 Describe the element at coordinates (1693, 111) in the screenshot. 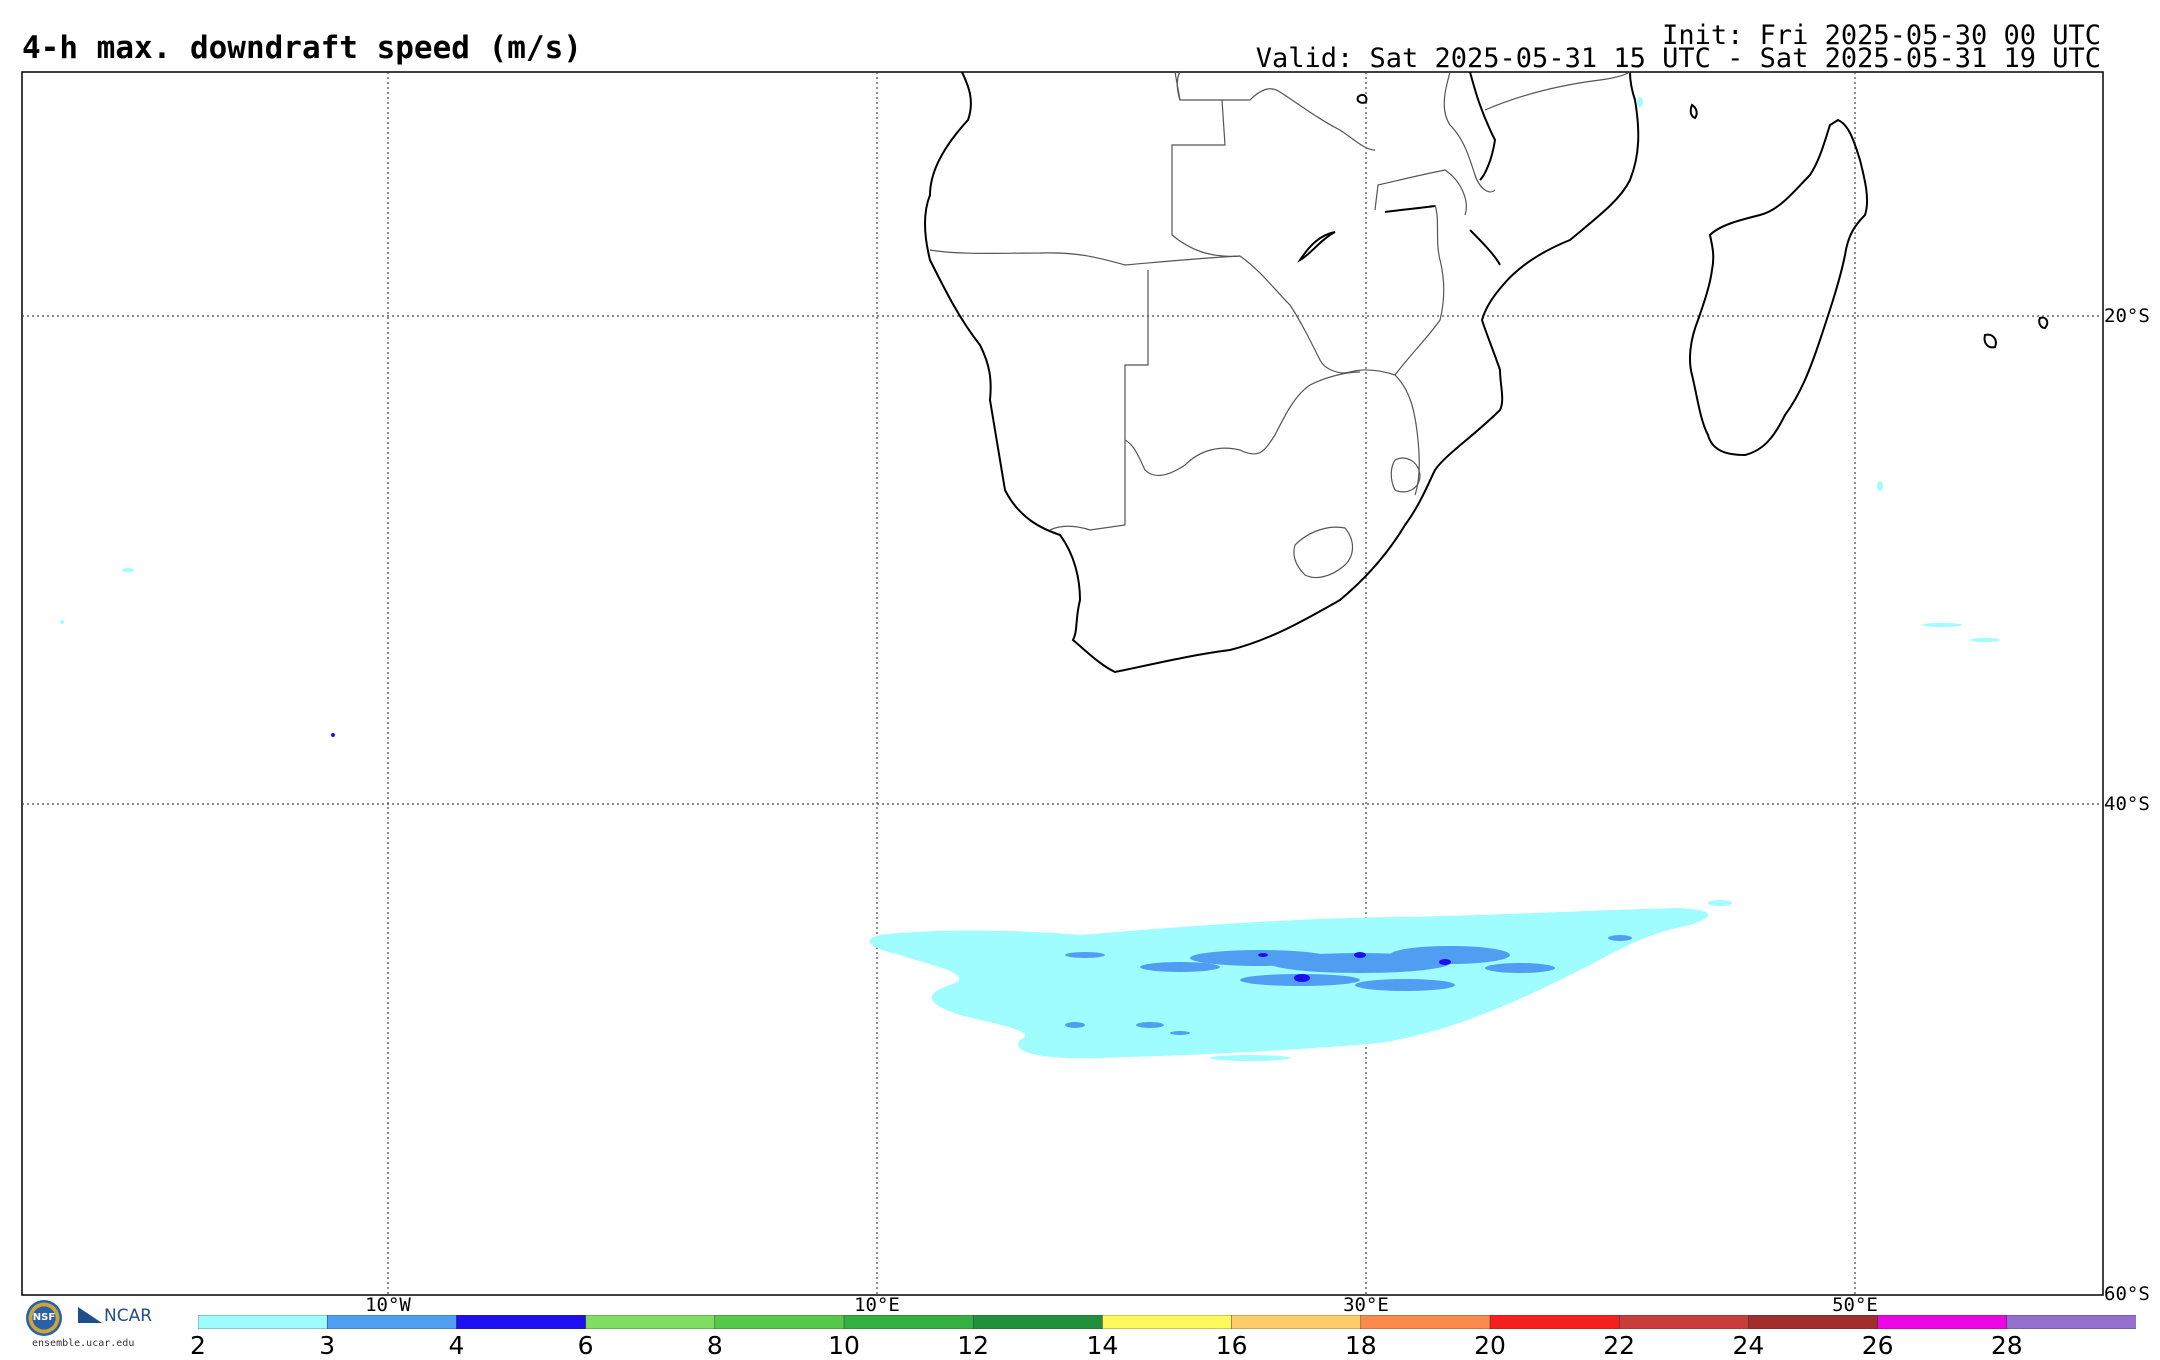

I see `comoros-island` at that location.